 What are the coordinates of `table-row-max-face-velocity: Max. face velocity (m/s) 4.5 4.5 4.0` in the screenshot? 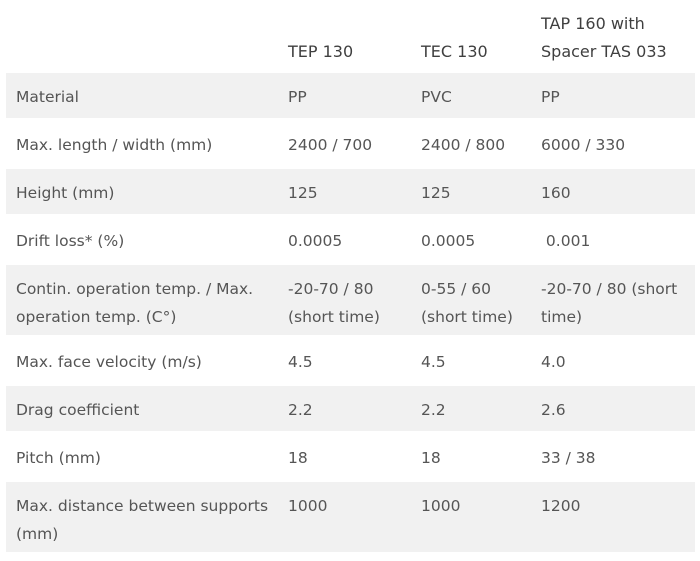 It's located at (350, 360).